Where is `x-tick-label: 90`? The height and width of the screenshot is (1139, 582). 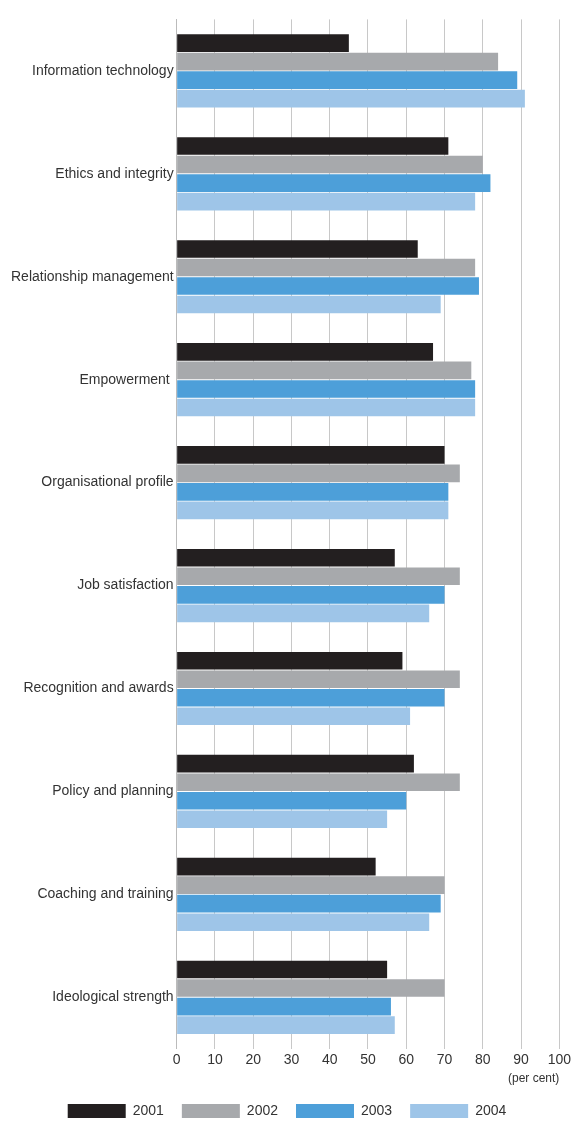 x-tick-label: 90 is located at coordinates (521, 1059).